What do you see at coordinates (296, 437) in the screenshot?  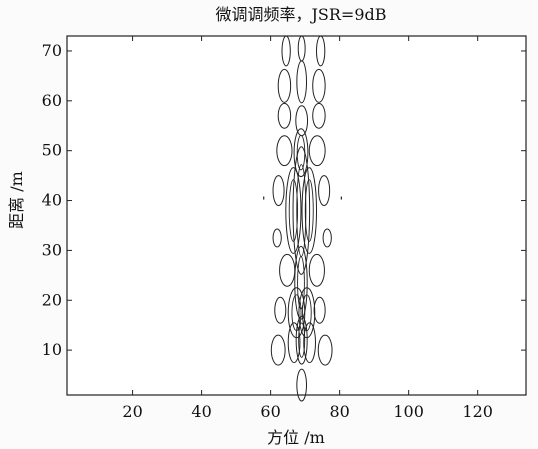 I see `x-axis-label: 方位 /m` at bounding box center [296, 437].